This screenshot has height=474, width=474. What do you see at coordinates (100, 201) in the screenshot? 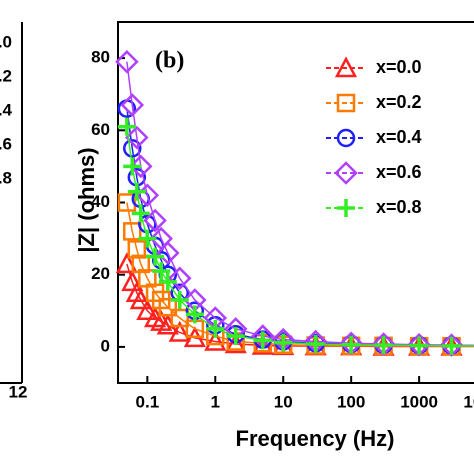
I see `y-tick-label: 40` at bounding box center [100, 201].